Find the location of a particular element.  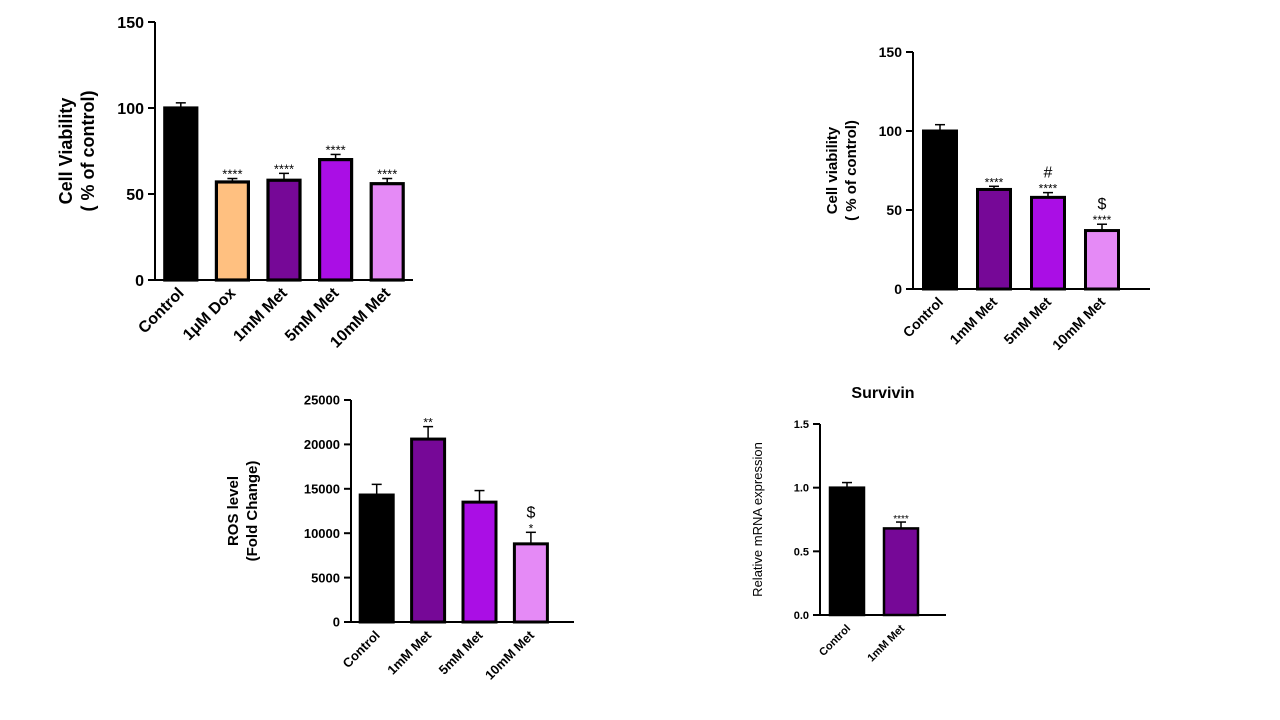

y-tick-label: 1.5 is located at coordinates (801, 425).